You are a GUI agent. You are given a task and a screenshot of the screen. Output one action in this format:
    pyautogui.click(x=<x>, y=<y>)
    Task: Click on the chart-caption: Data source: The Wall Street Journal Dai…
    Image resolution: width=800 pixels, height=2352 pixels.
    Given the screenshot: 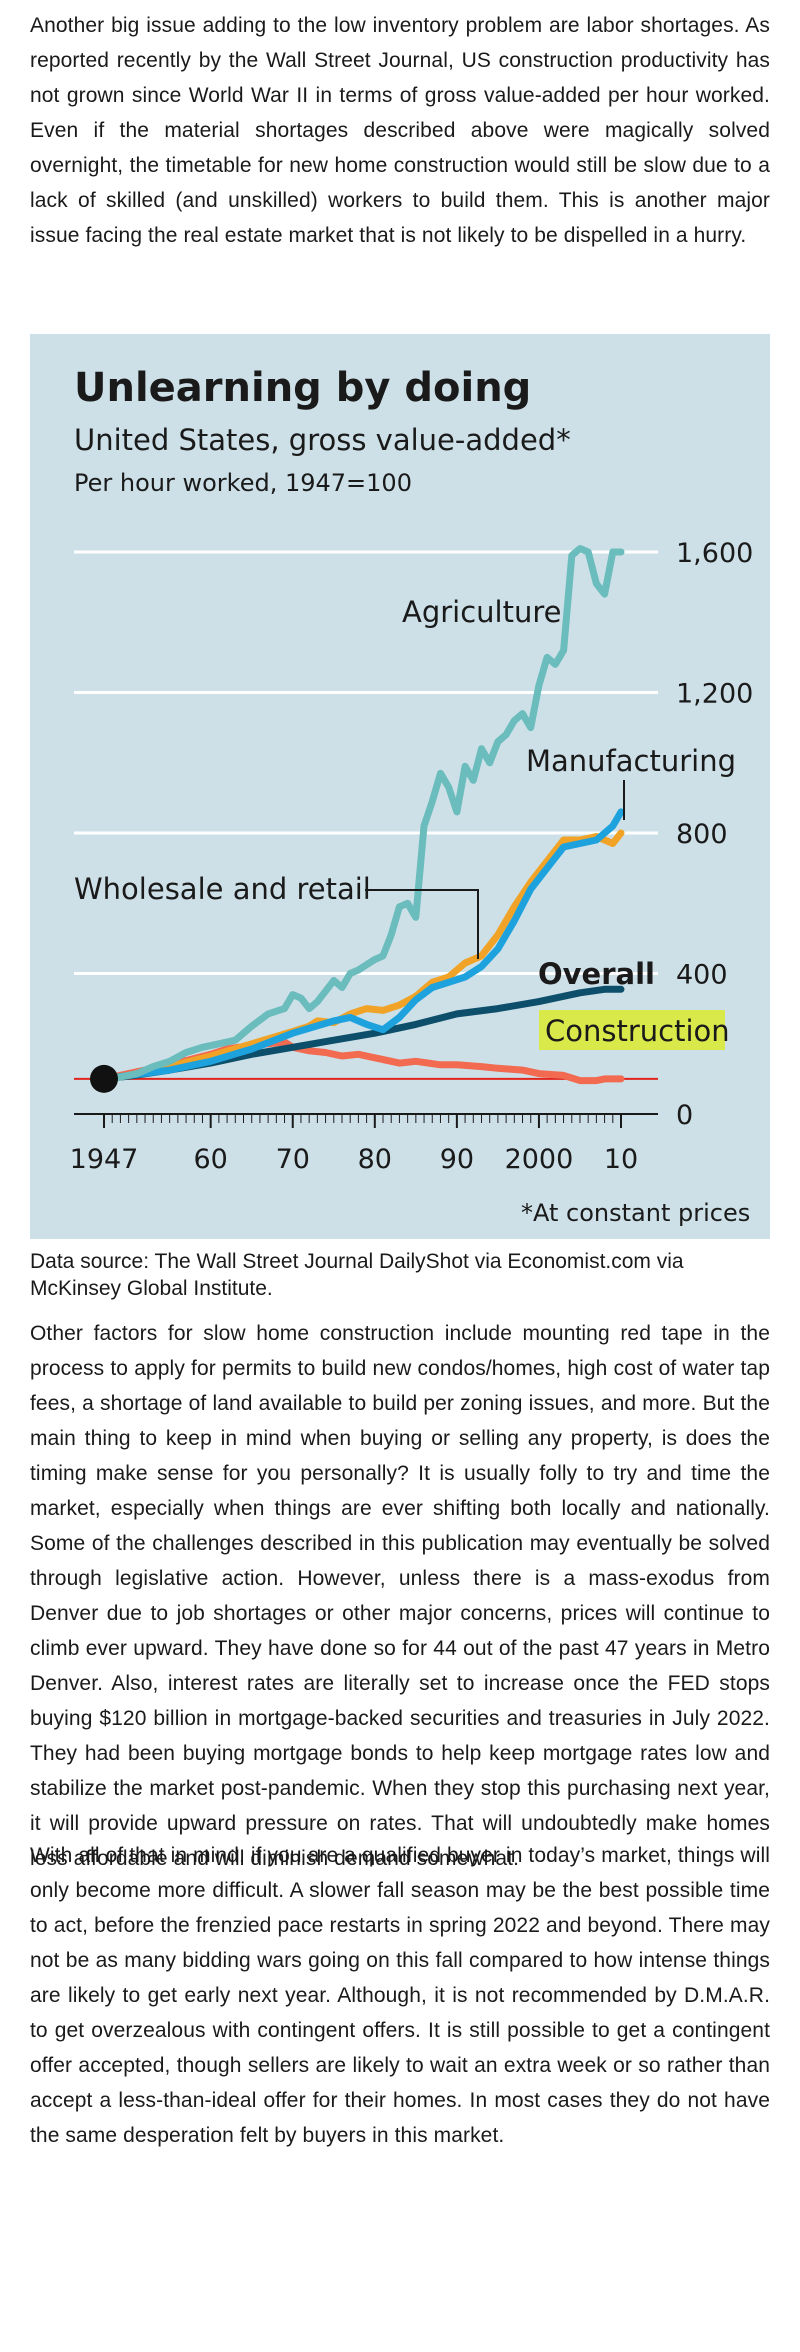 What is the action you would take?
    pyautogui.click(x=357, y=1275)
    